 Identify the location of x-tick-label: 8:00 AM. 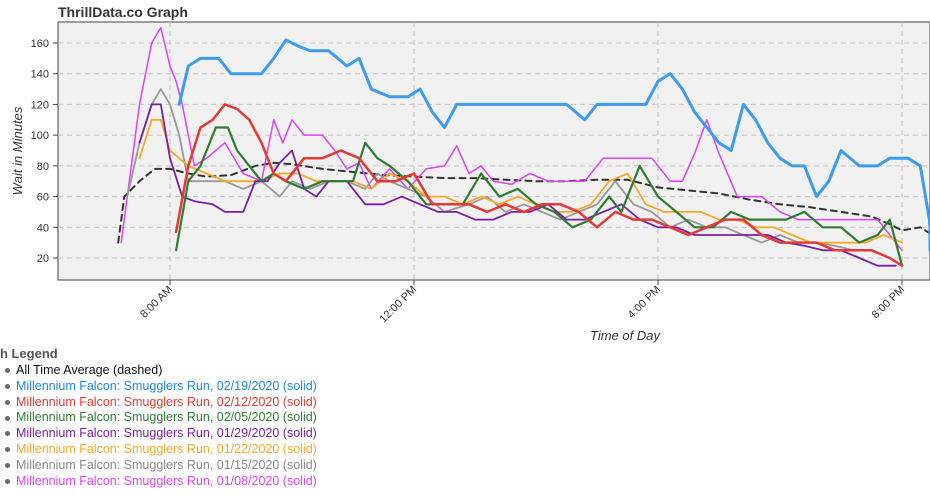
(156, 302).